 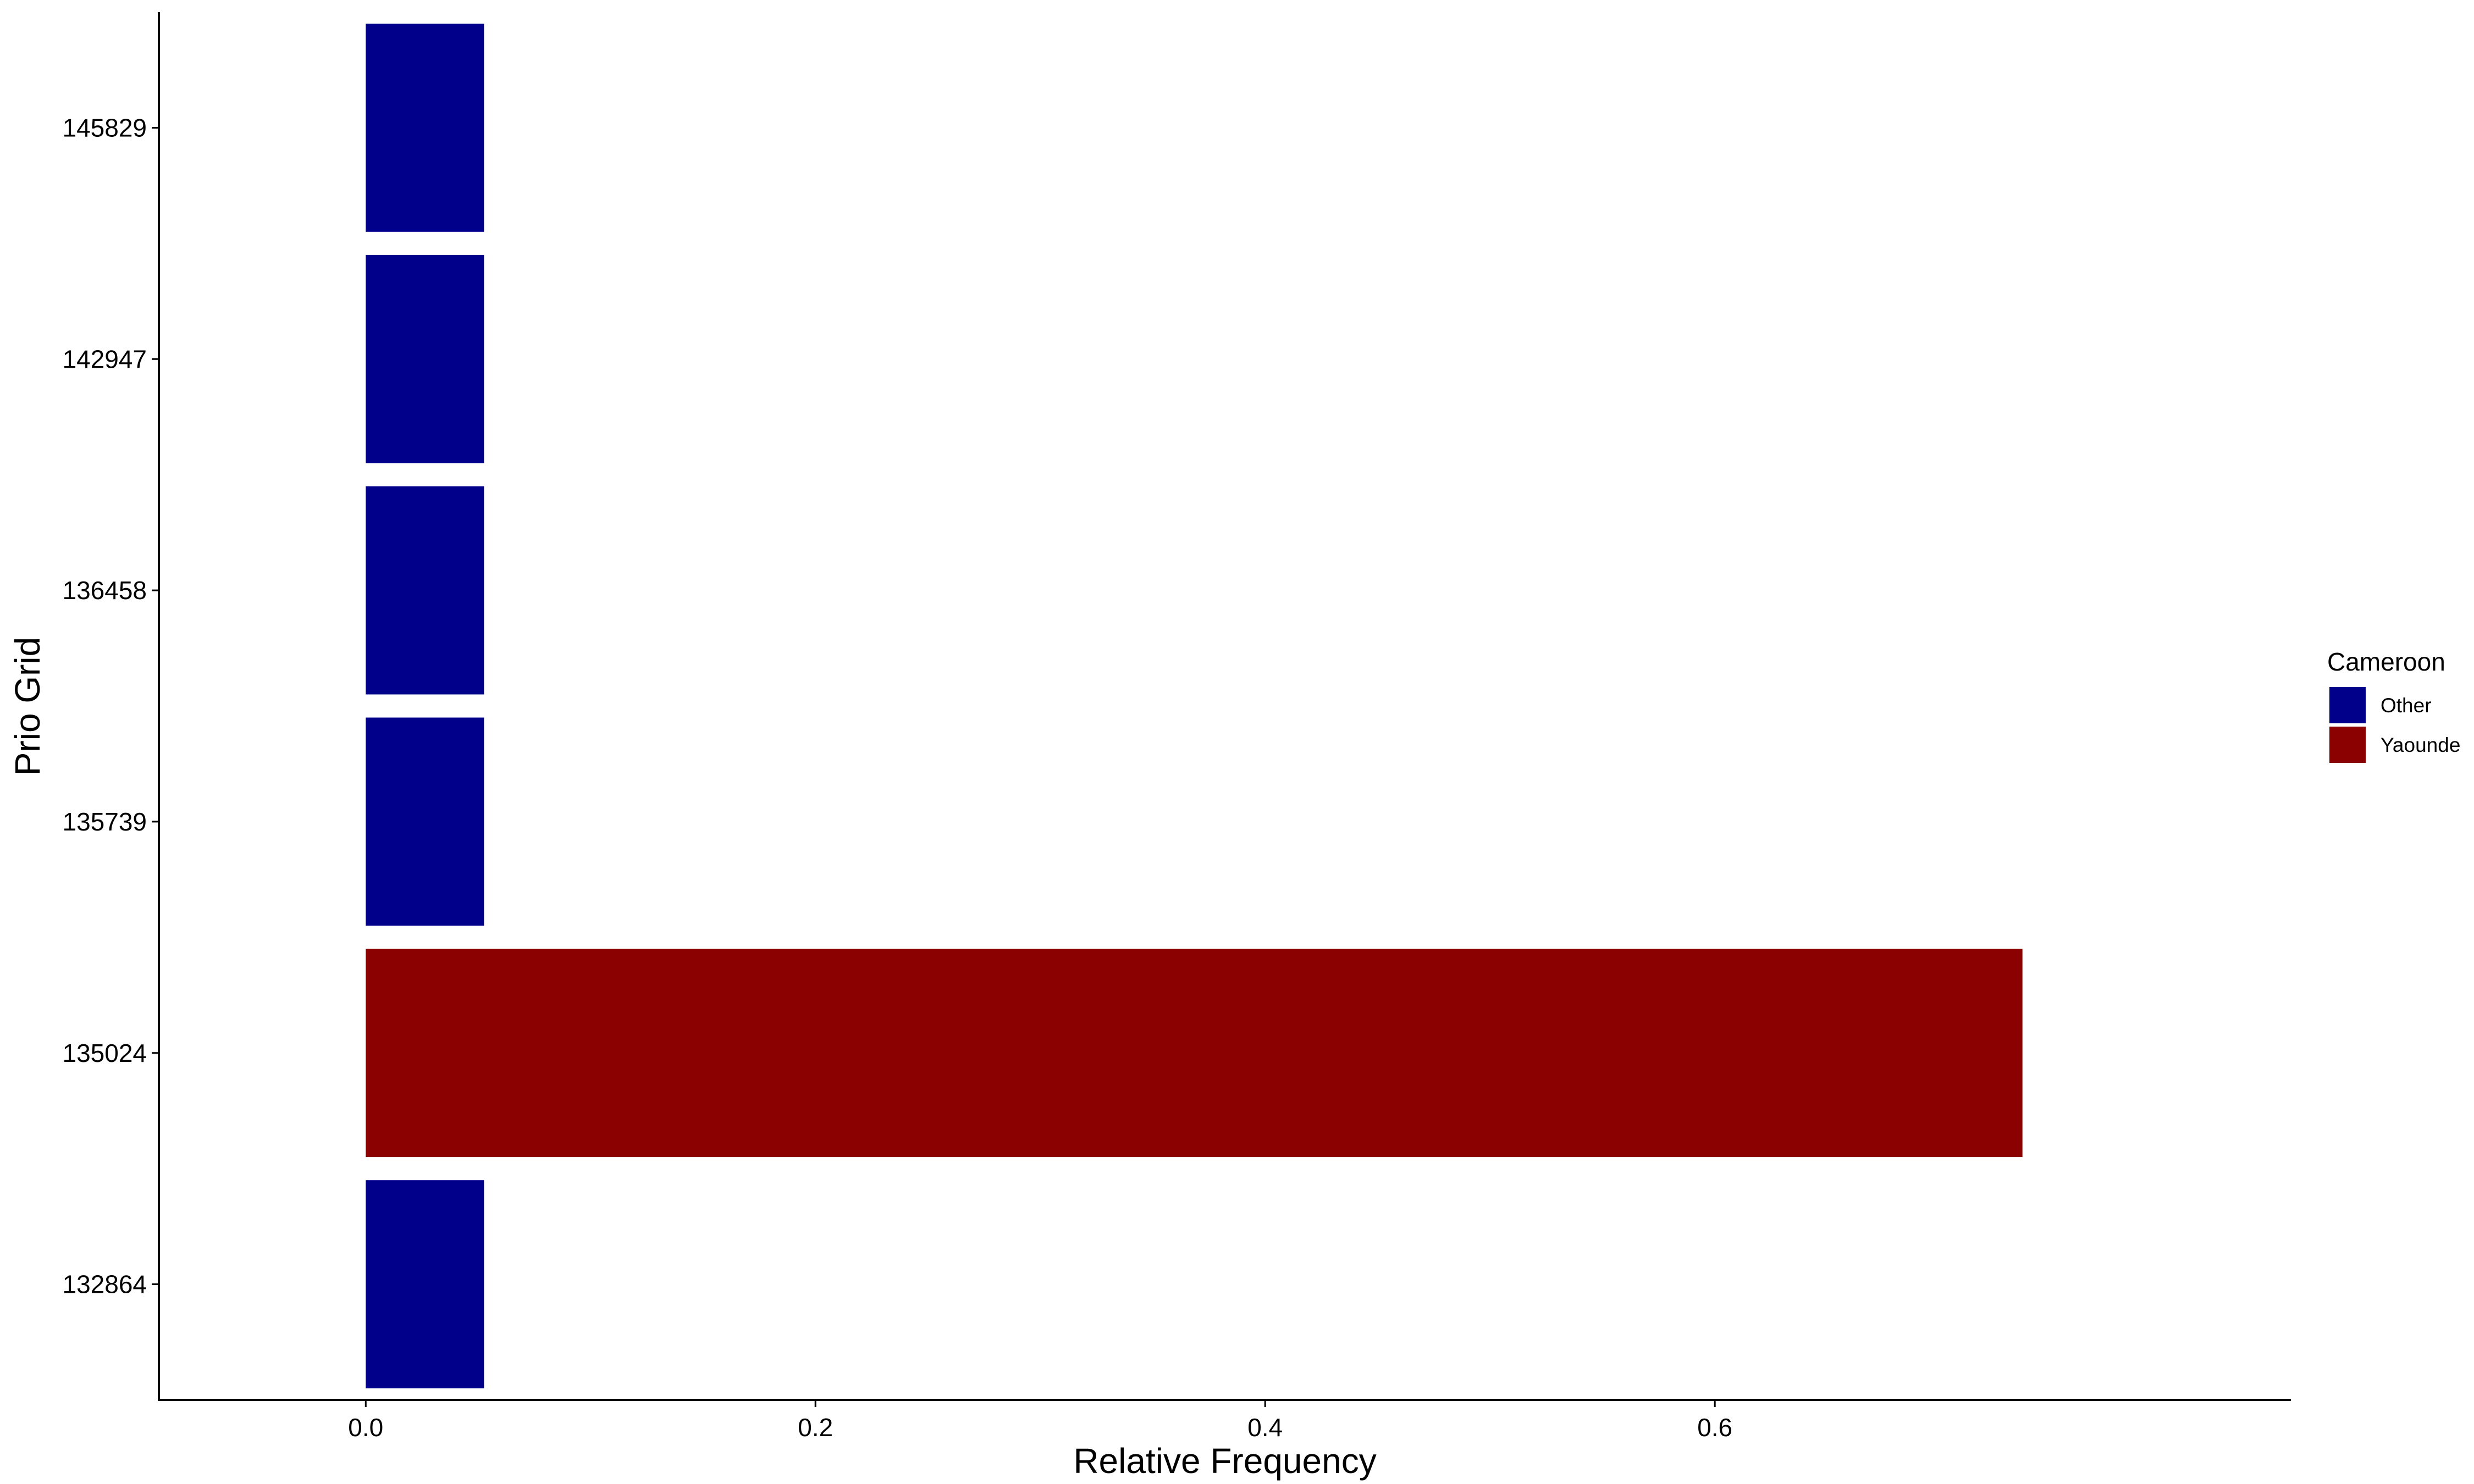 I want to click on y-axis-title: Prio Grid, so click(x=28, y=706).